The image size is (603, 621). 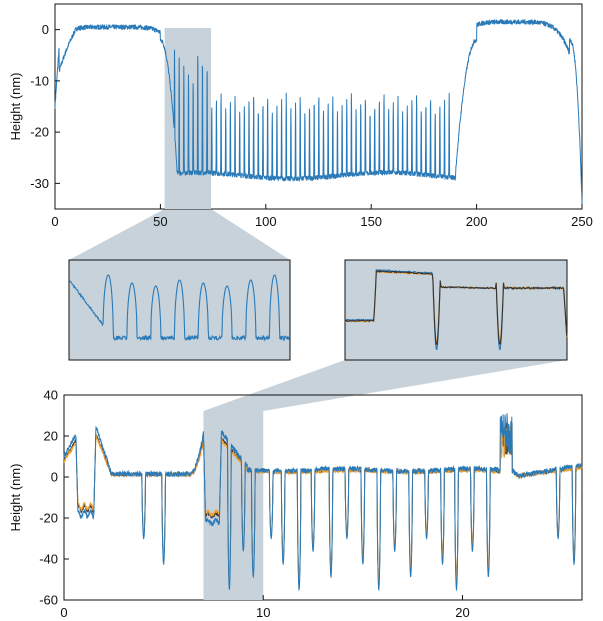 I want to click on top-y-tick-label: 0, so click(x=45, y=29).